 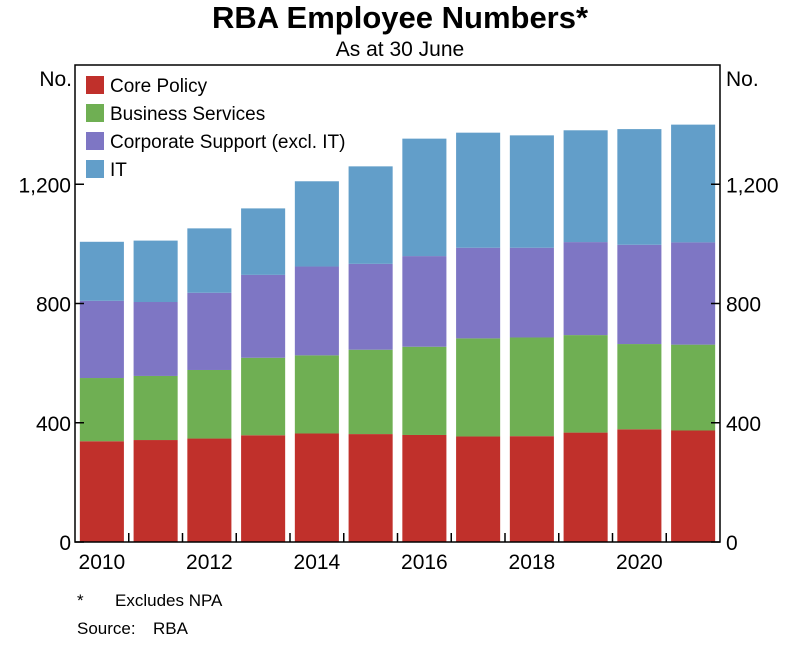 What do you see at coordinates (424, 562) in the screenshot?
I see `x-tick-label-2016: 2016` at bounding box center [424, 562].